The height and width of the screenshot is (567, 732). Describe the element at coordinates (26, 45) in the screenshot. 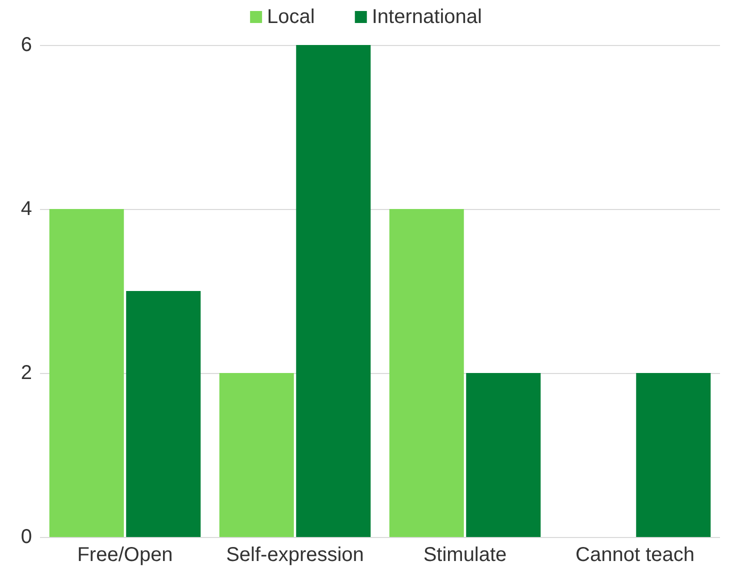

I see `y-tick-label: 6` at that location.